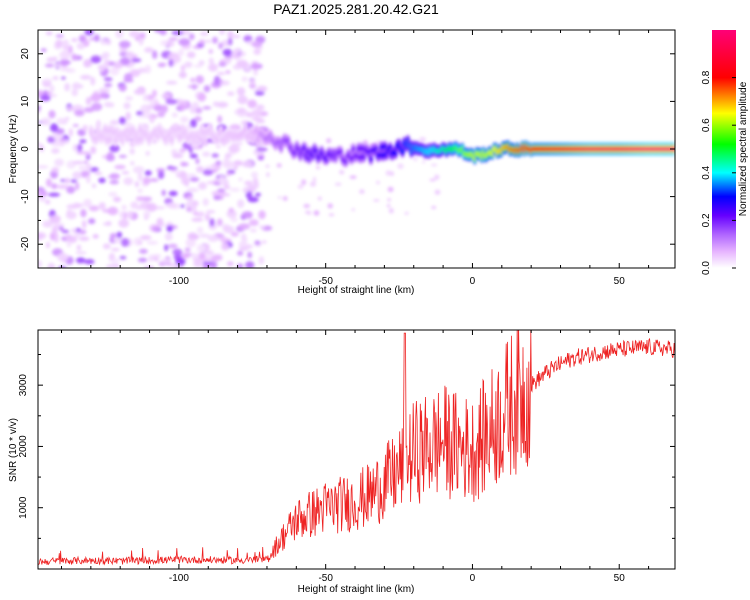 The height and width of the screenshot is (600, 750). Describe the element at coordinates (706, 125) in the screenshot. I see `colorbar-tick-label: 0.6` at that location.